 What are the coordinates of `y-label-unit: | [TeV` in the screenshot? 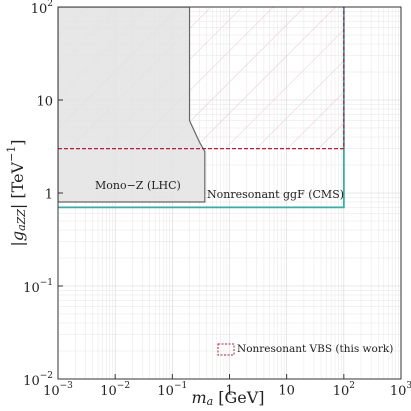 It's located at (17, 185).